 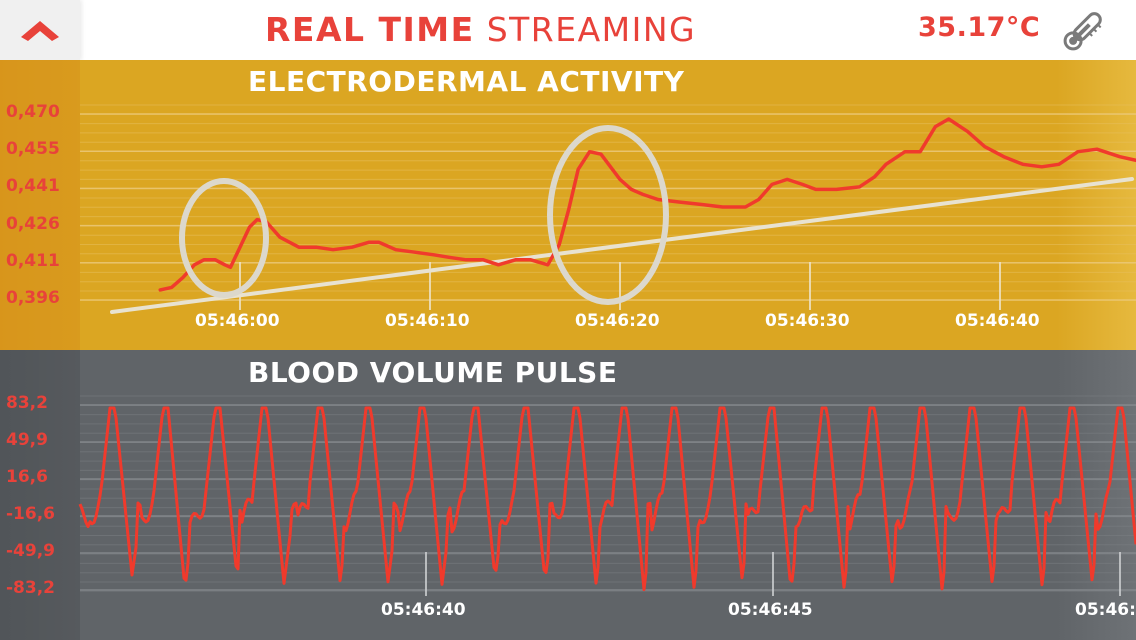 What do you see at coordinates (237, 321) in the screenshot?
I see `eda-x-tick-label: 05:46:00` at bounding box center [237, 321].